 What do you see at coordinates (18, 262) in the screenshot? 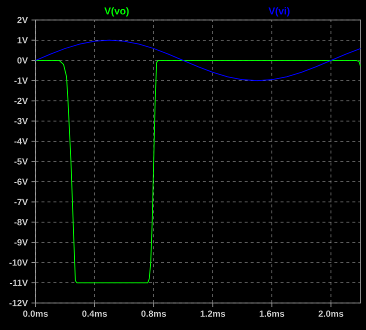
I see `y-tick-label: -10V` at bounding box center [18, 262].